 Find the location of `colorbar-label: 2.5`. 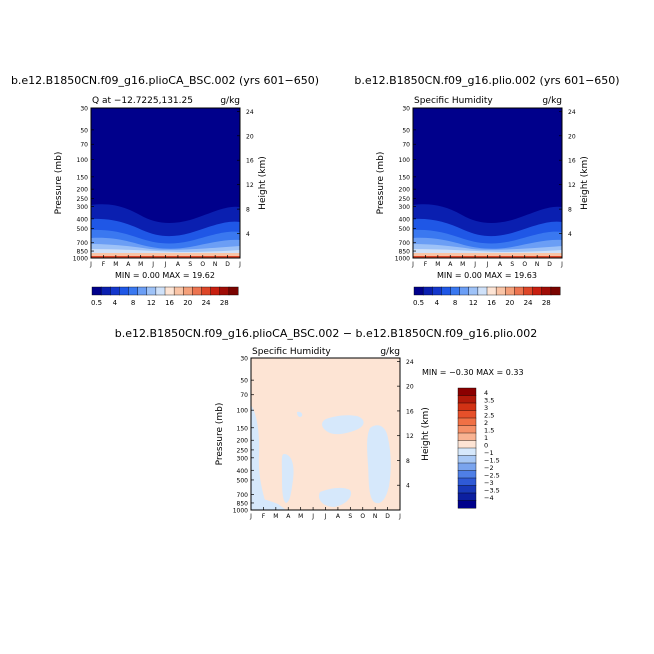

colorbar-label: 2.5 is located at coordinates (489, 416).